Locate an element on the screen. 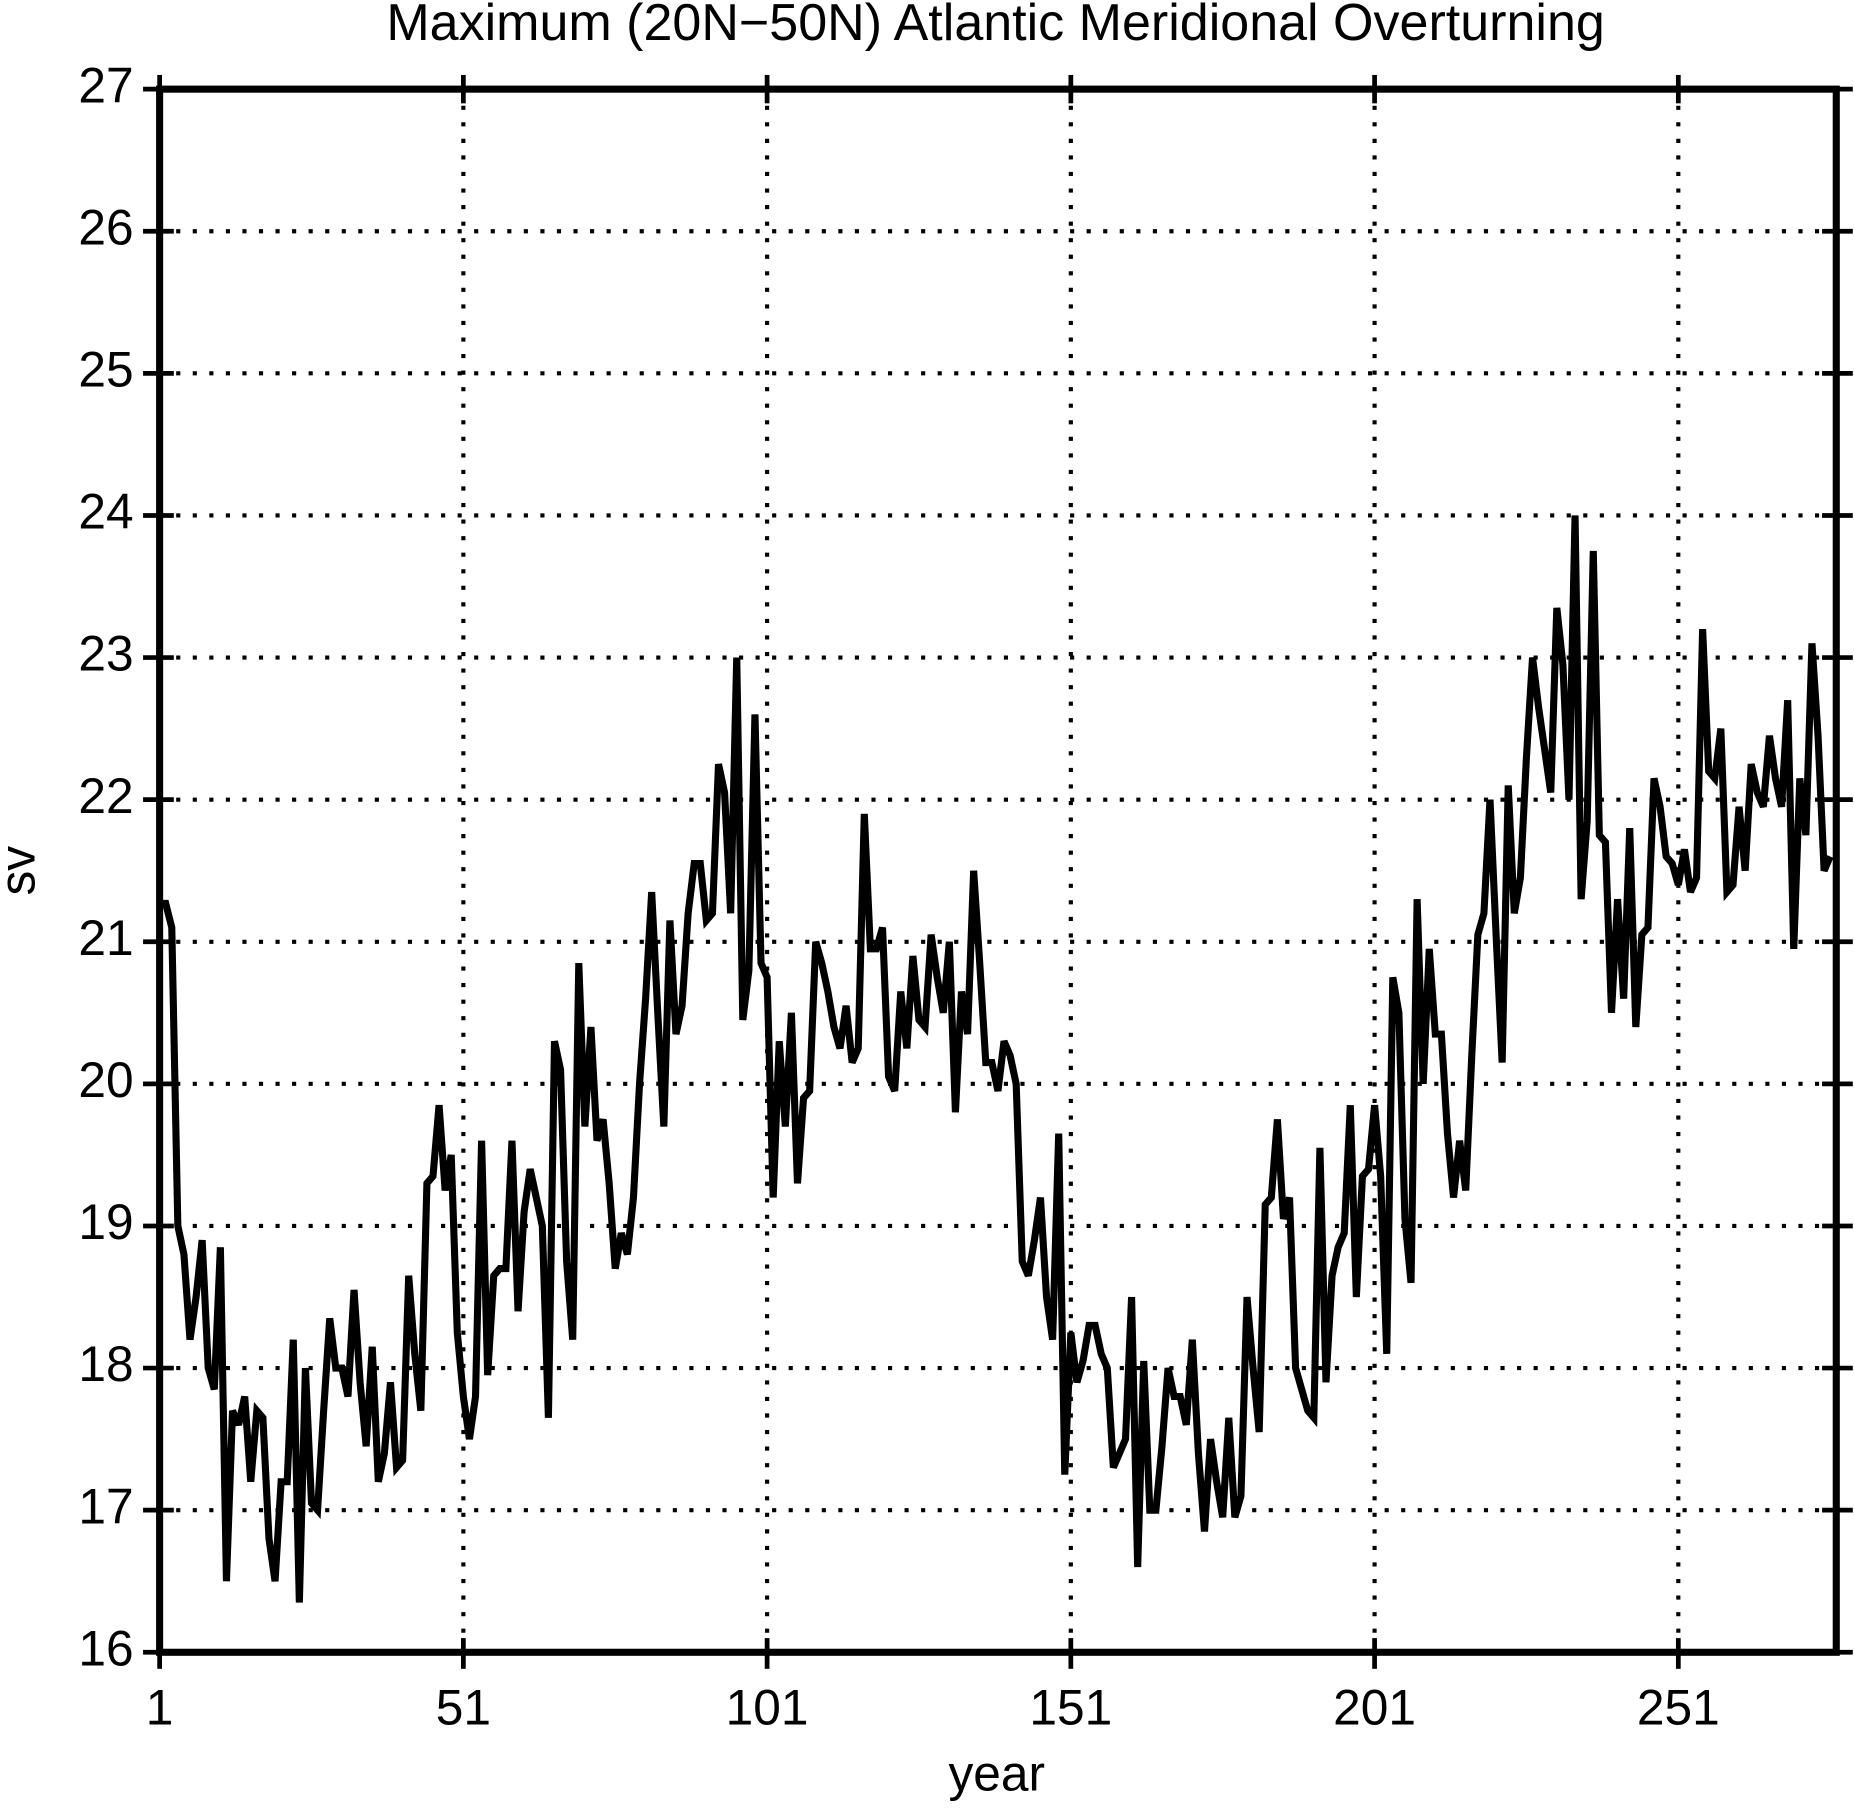  x-tick-label: 51 is located at coordinates (463, 1708).